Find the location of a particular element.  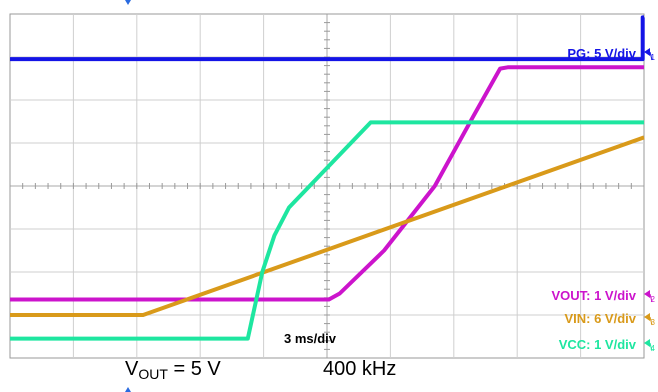

caption-vout: VOUT = 5 V is located at coordinates (173, 370).